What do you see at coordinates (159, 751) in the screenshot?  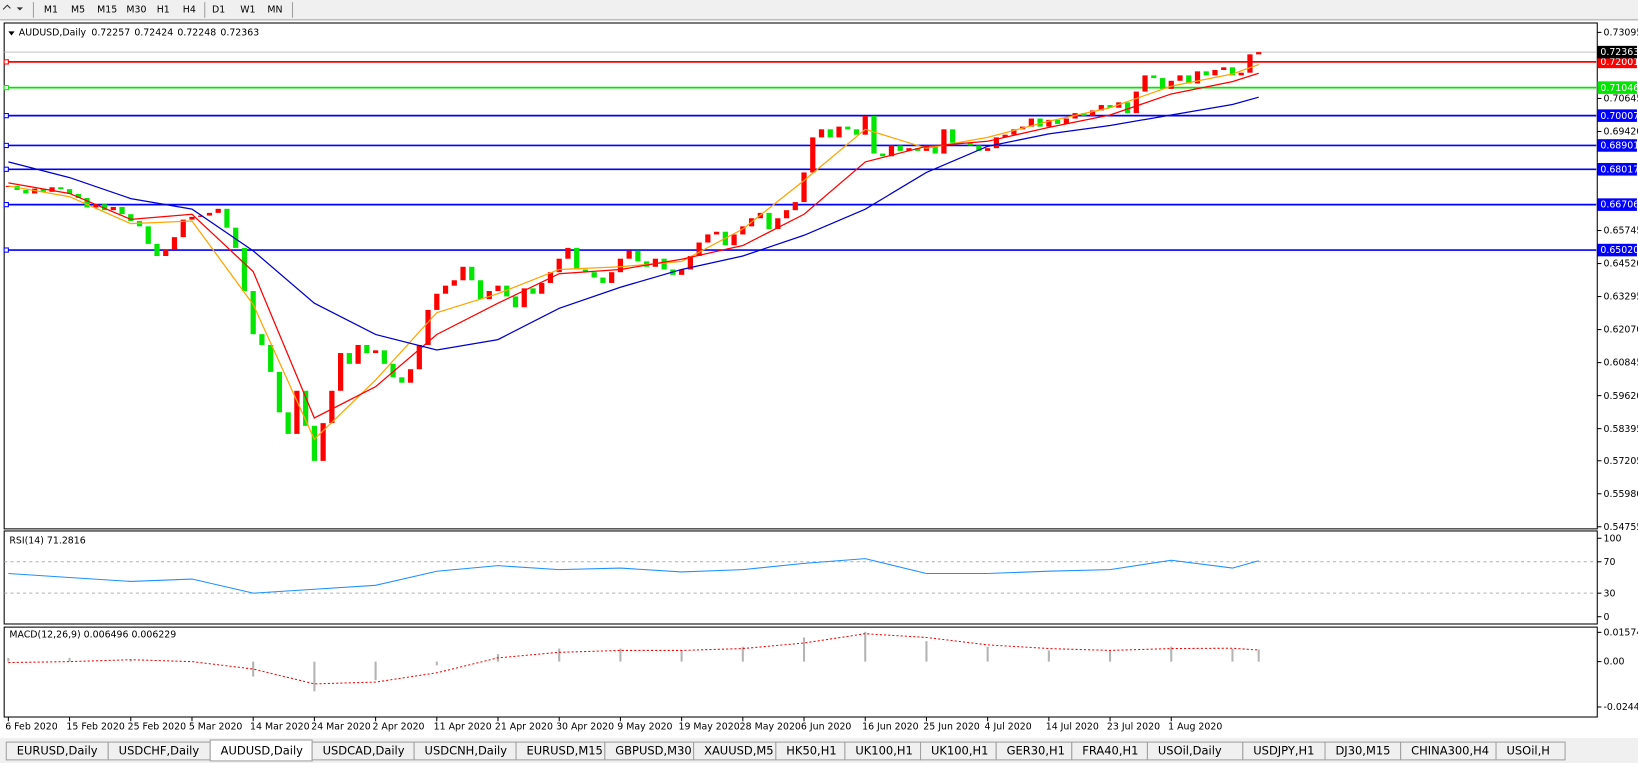 I see `tab-label: USDCHF,Daily` at bounding box center [159, 751].